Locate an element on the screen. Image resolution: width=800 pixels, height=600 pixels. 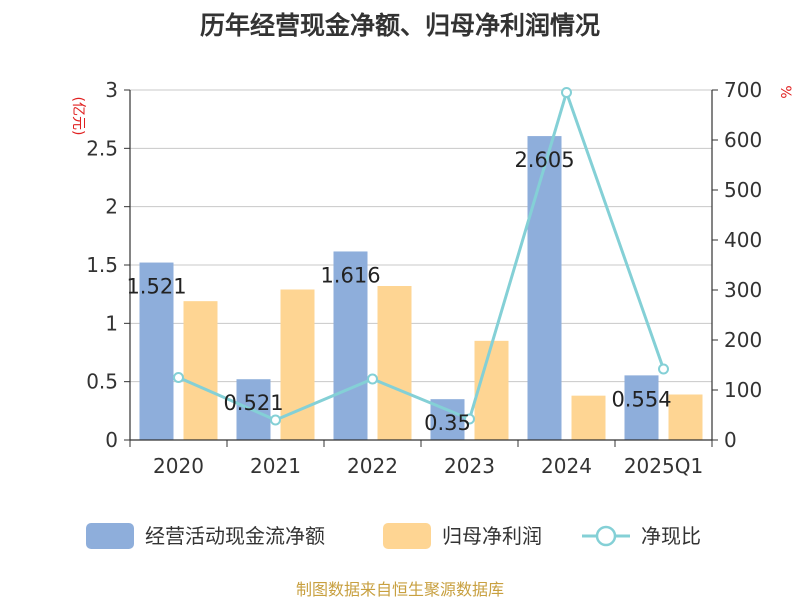
y-right-tick-label: 600 is located at coordinates (743, 140).